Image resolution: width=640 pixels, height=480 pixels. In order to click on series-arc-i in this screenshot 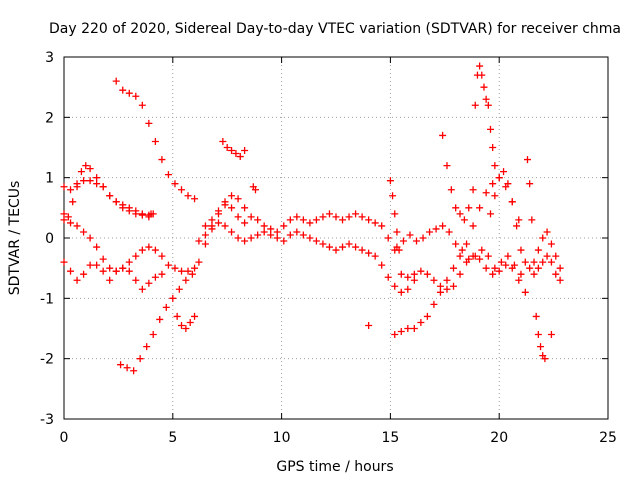, I will do `click(306, 257)`.